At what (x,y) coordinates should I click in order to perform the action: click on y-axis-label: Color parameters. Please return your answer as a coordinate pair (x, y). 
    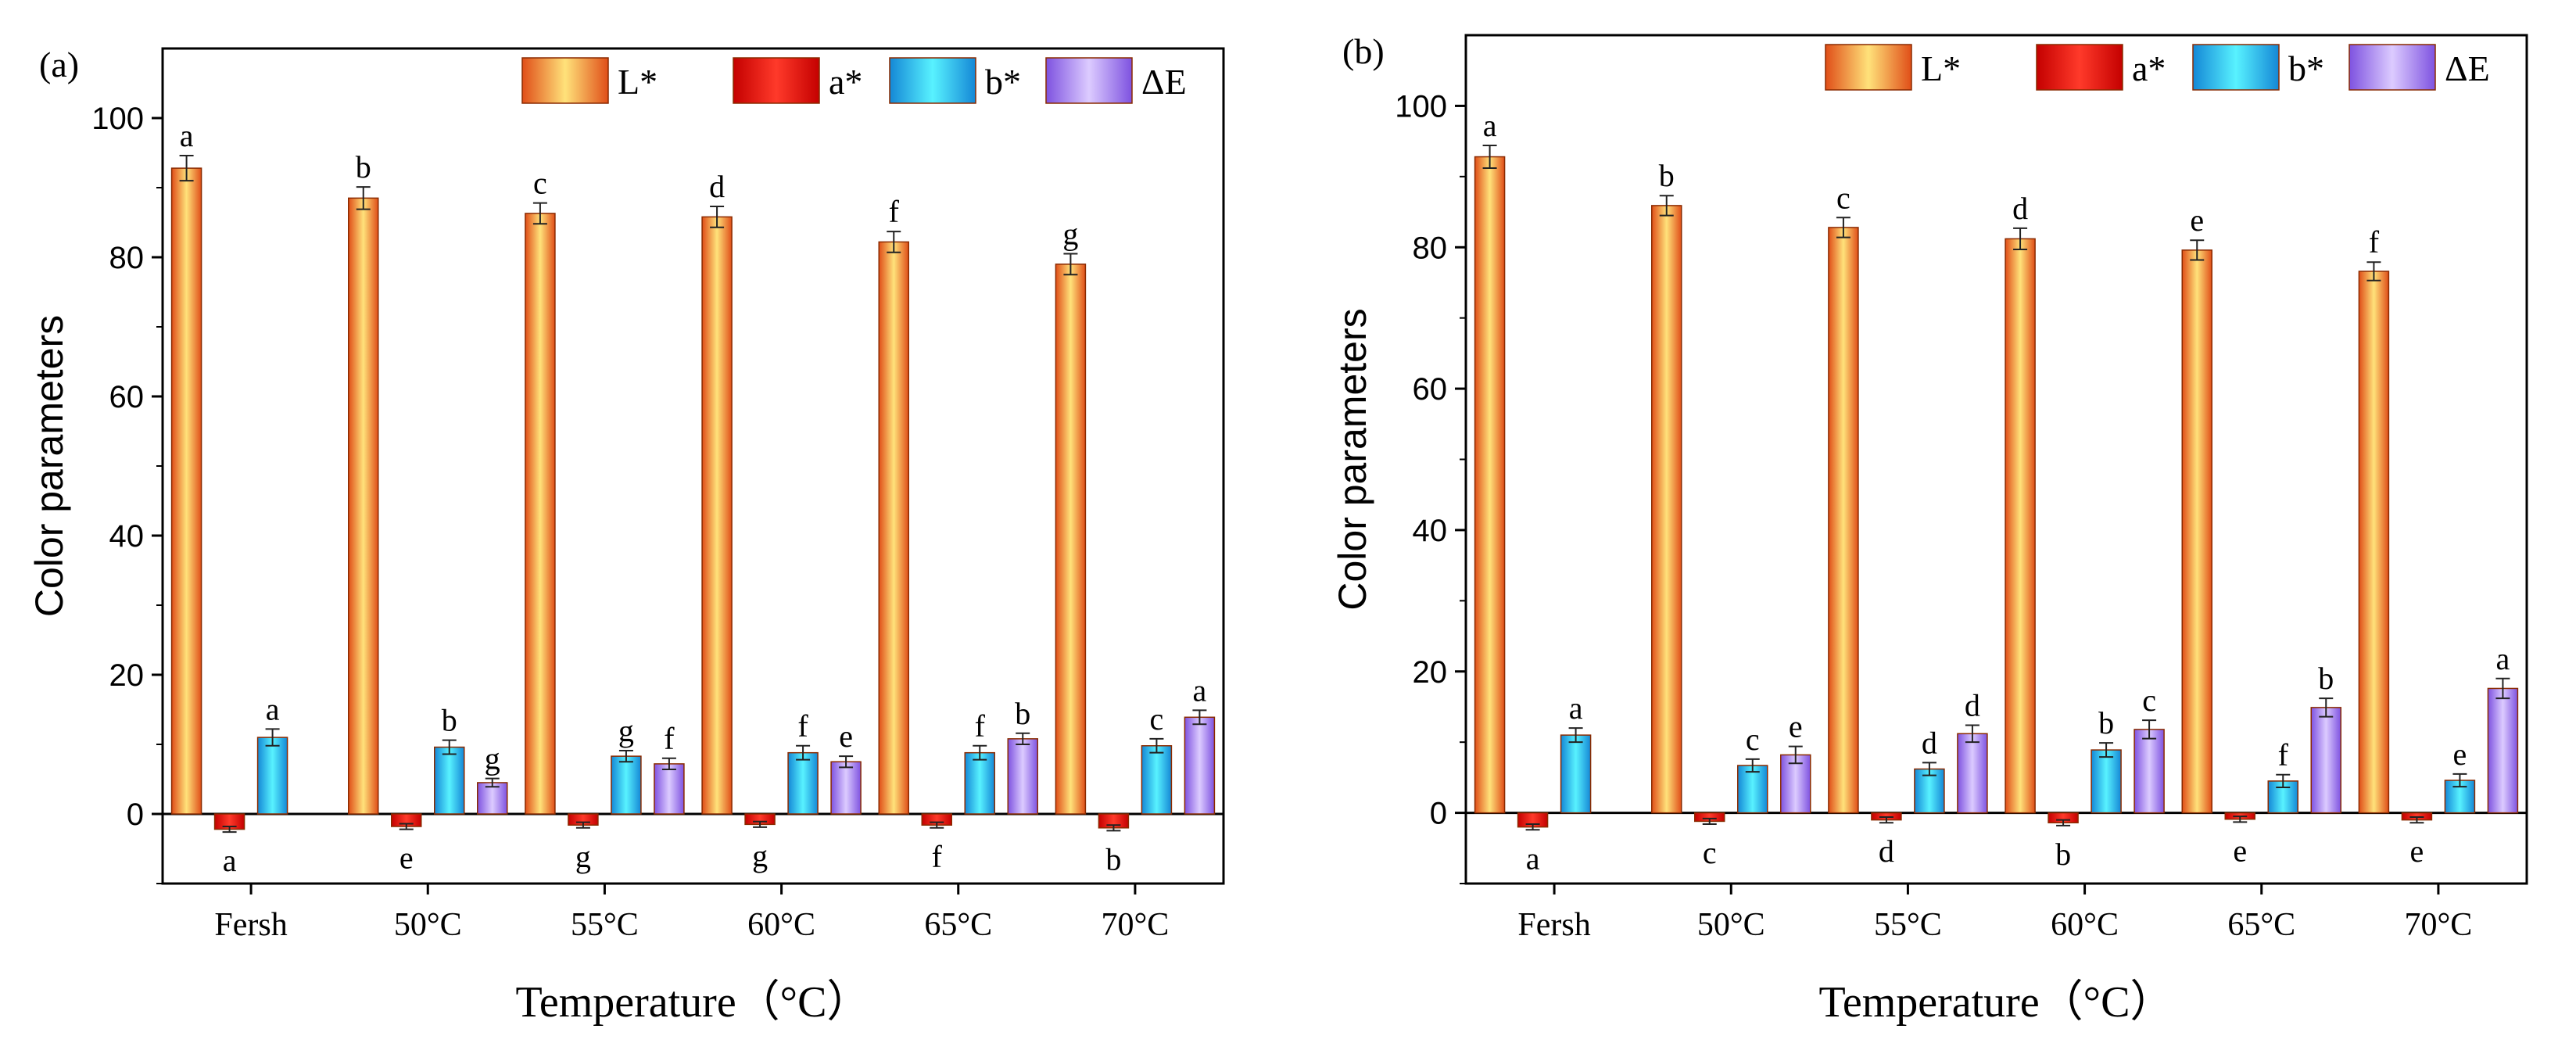
    Looking at the image, I should click on (49, 466).